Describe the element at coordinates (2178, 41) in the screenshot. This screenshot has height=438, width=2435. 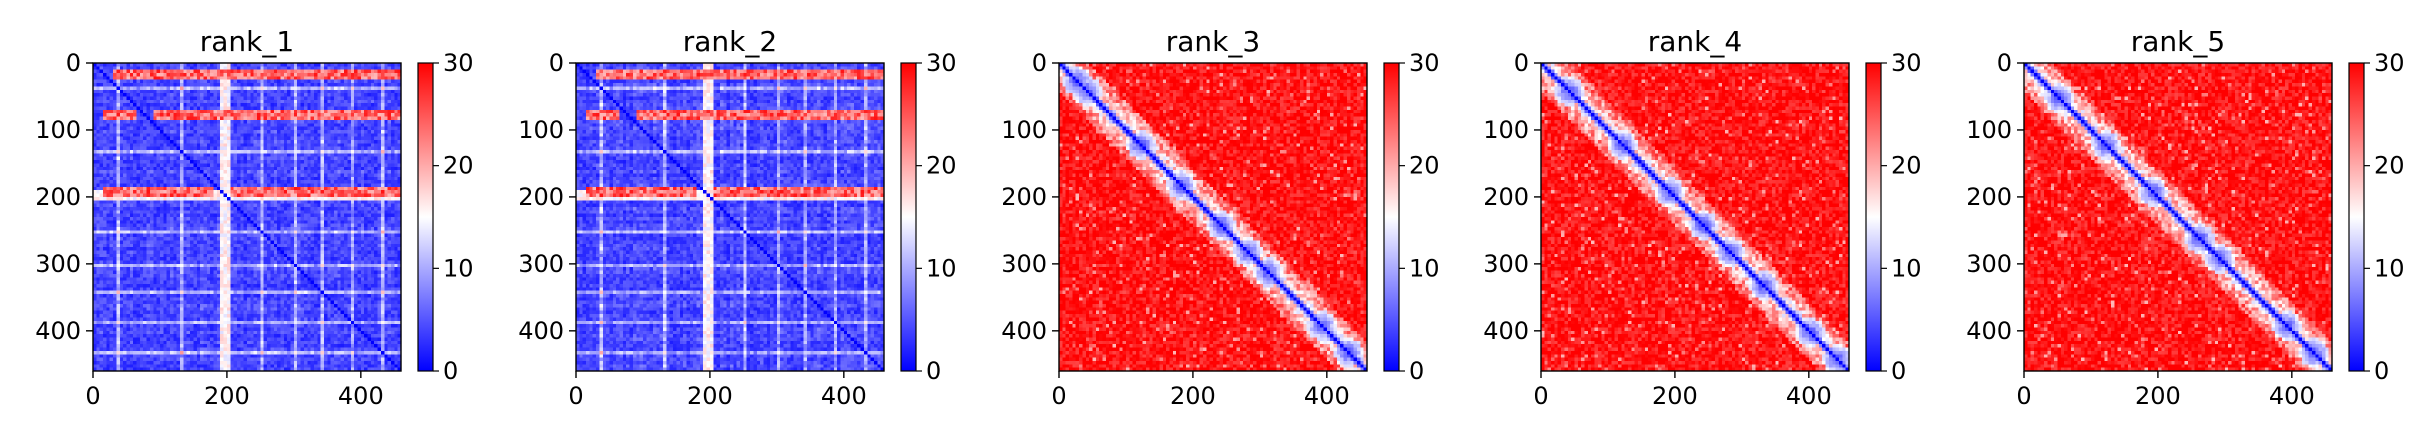
I see `chart-title: rank_5` at that location.